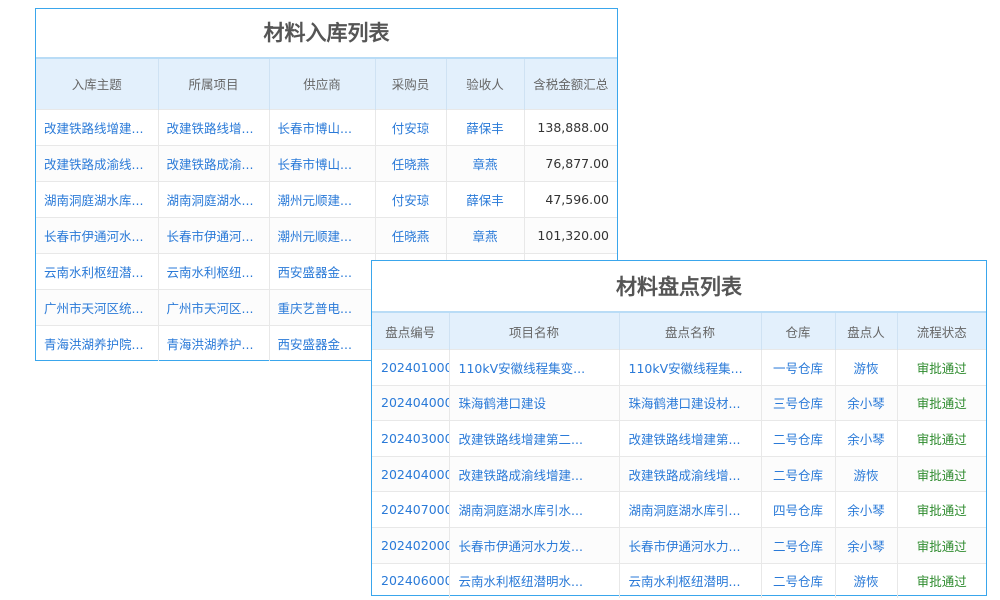 This screenshot has height=600, width=1000. What do you see at coordinates (690, 330) in the screenshot?
I see `column-header: 盘点名称` at bounding box center [690, 330].